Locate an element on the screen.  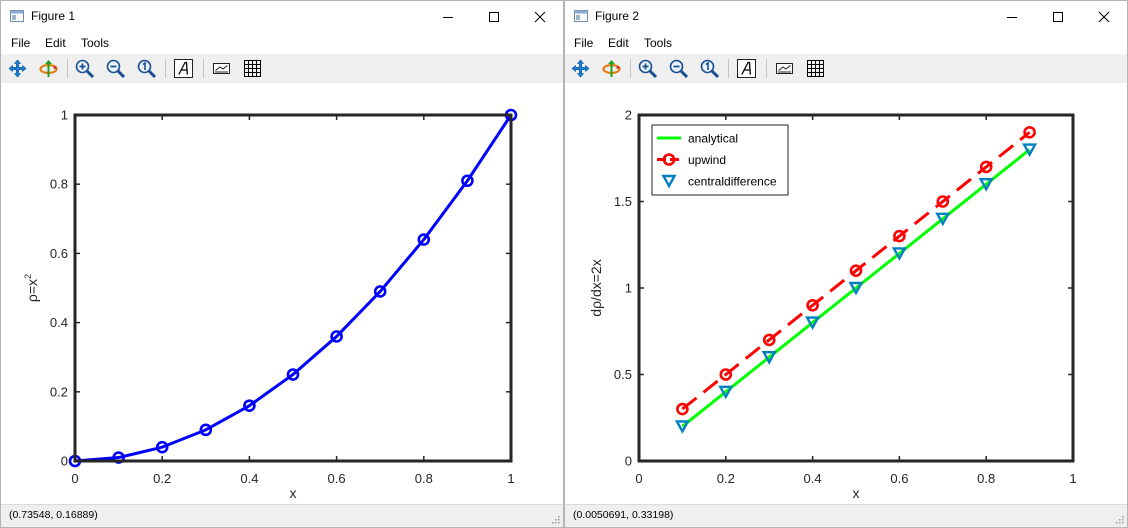
zoom-in-icon is located at coordinates (647, 68).